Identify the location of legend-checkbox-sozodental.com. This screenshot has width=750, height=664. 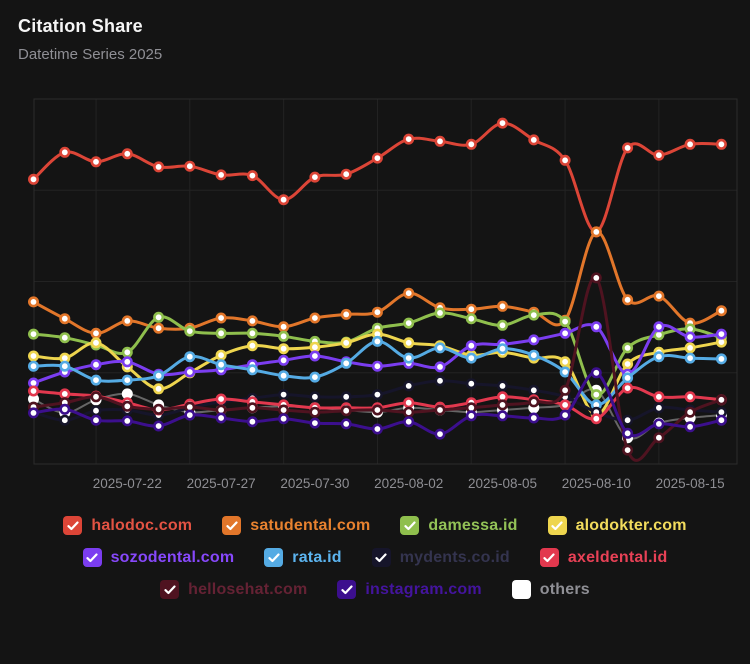
(92, 557).